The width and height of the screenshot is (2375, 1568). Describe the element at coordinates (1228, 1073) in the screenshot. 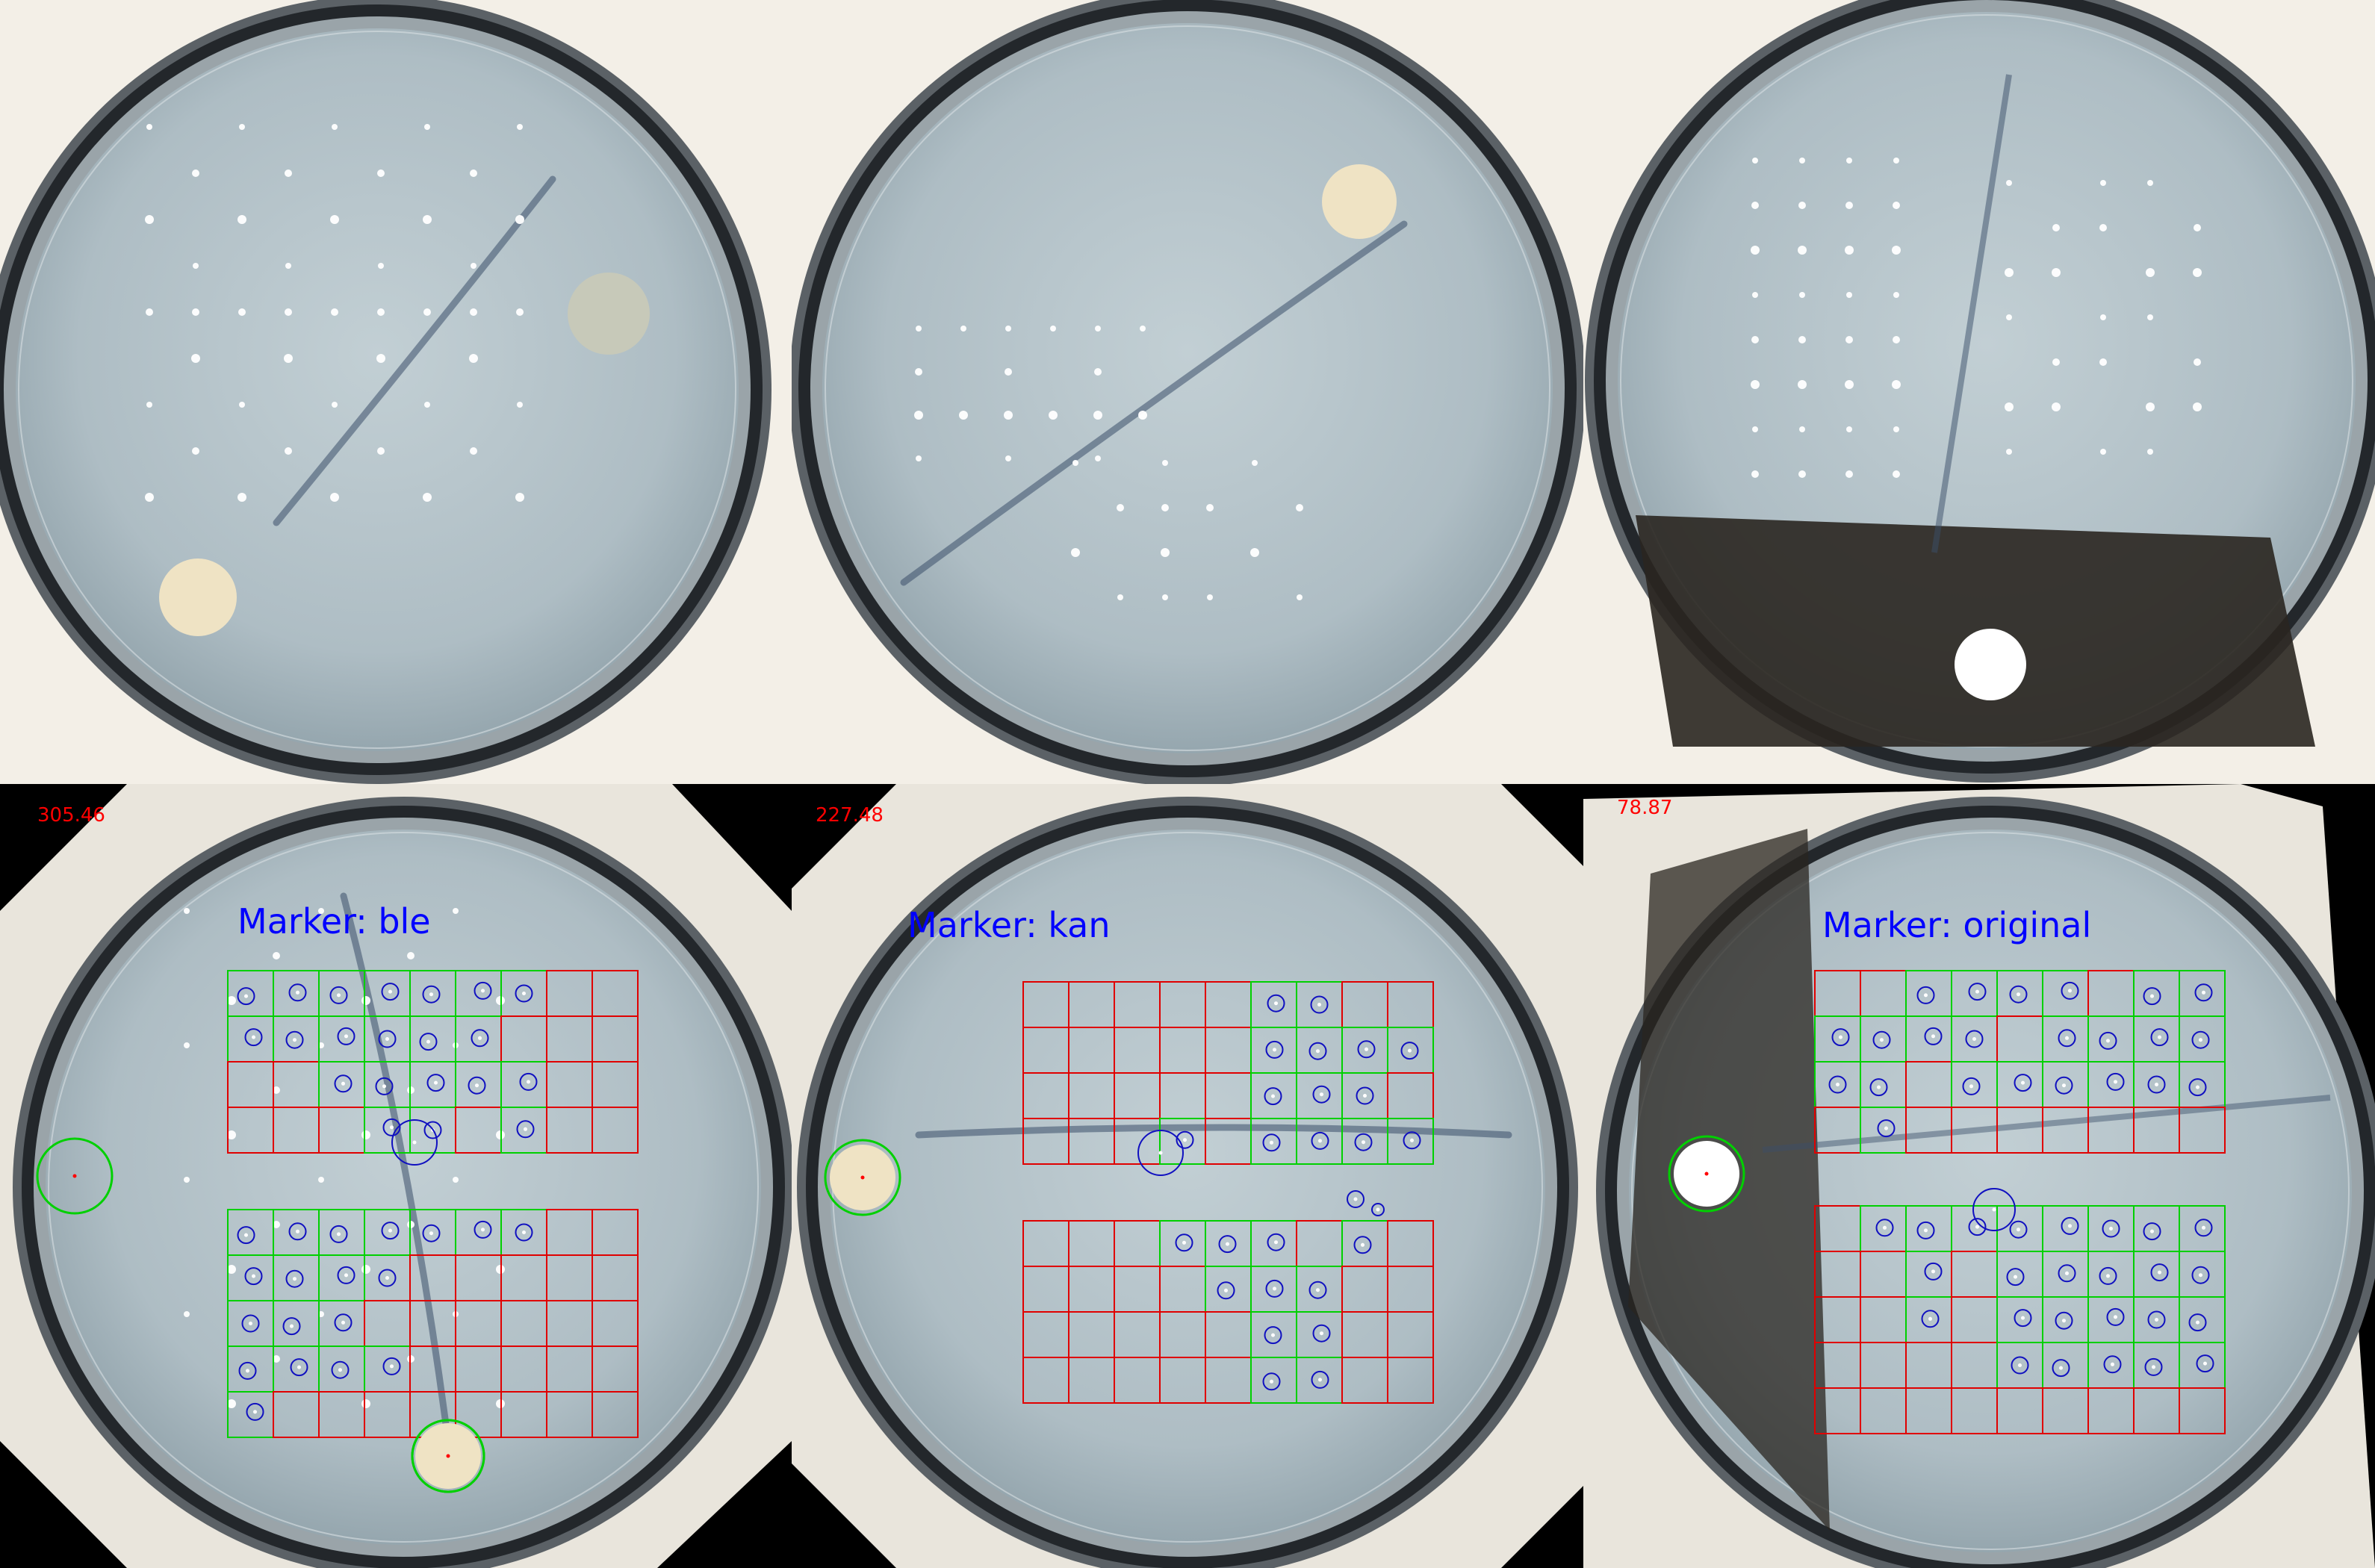

I see `kan-upper-grid` at that location.